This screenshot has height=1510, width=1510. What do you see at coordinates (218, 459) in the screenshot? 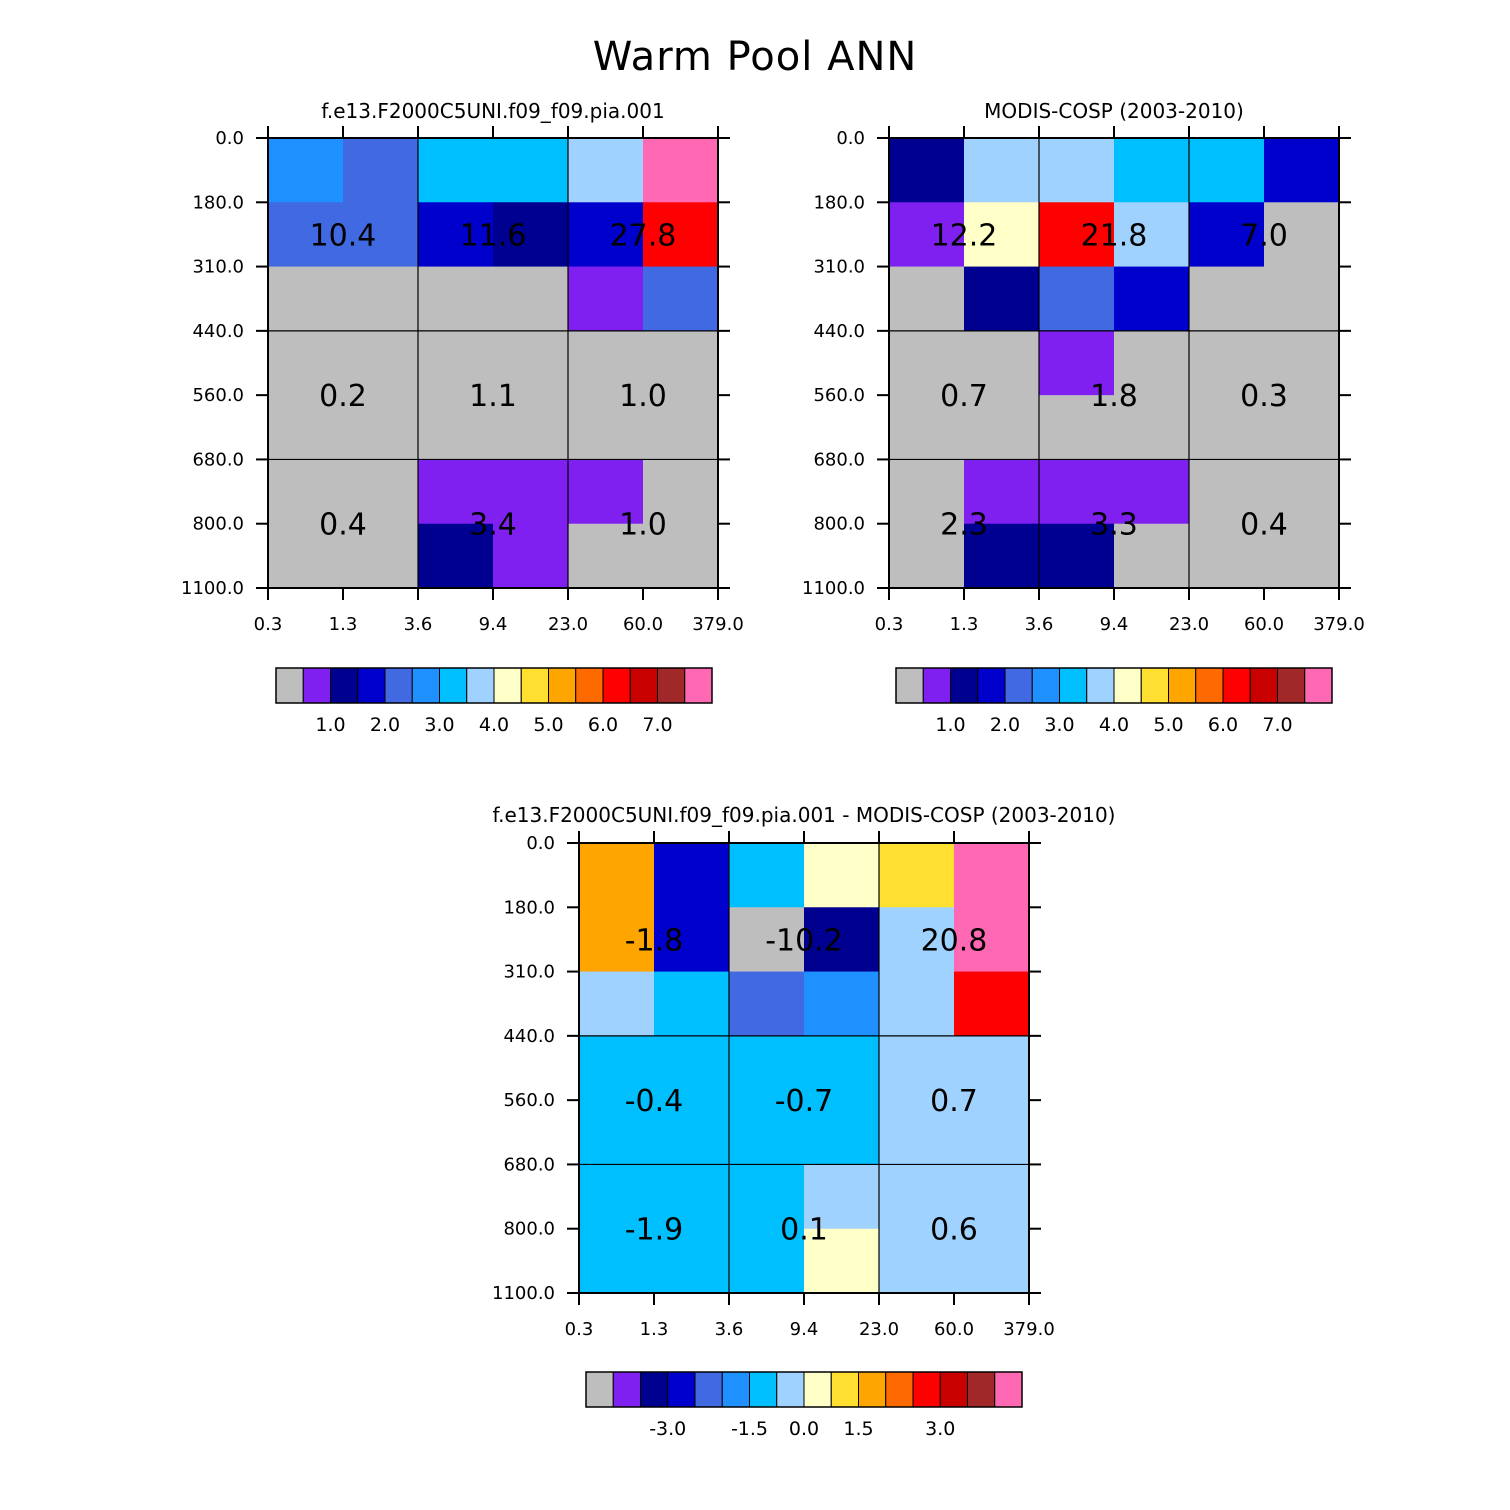
I see `y-tick-label: 680.0` at bounding box center [218, 459].